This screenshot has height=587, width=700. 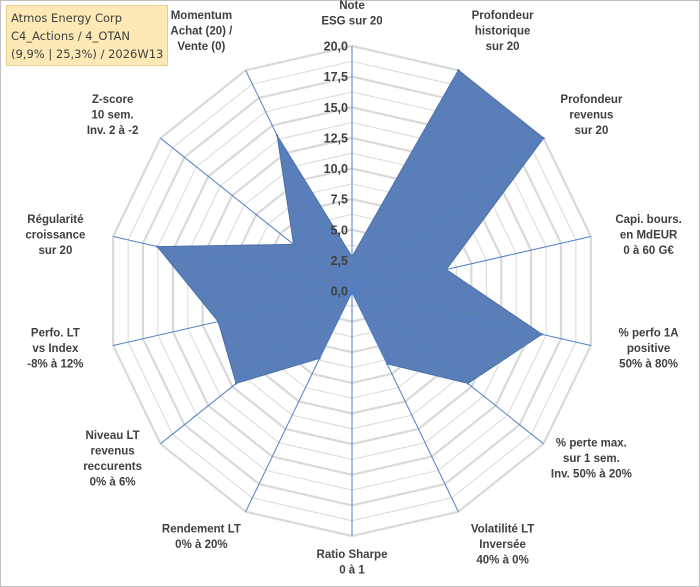 What do you see at coordinates (336, 108) in the screenshot?
I see `tick-label: 15,0` at bounding box center [336, 108].